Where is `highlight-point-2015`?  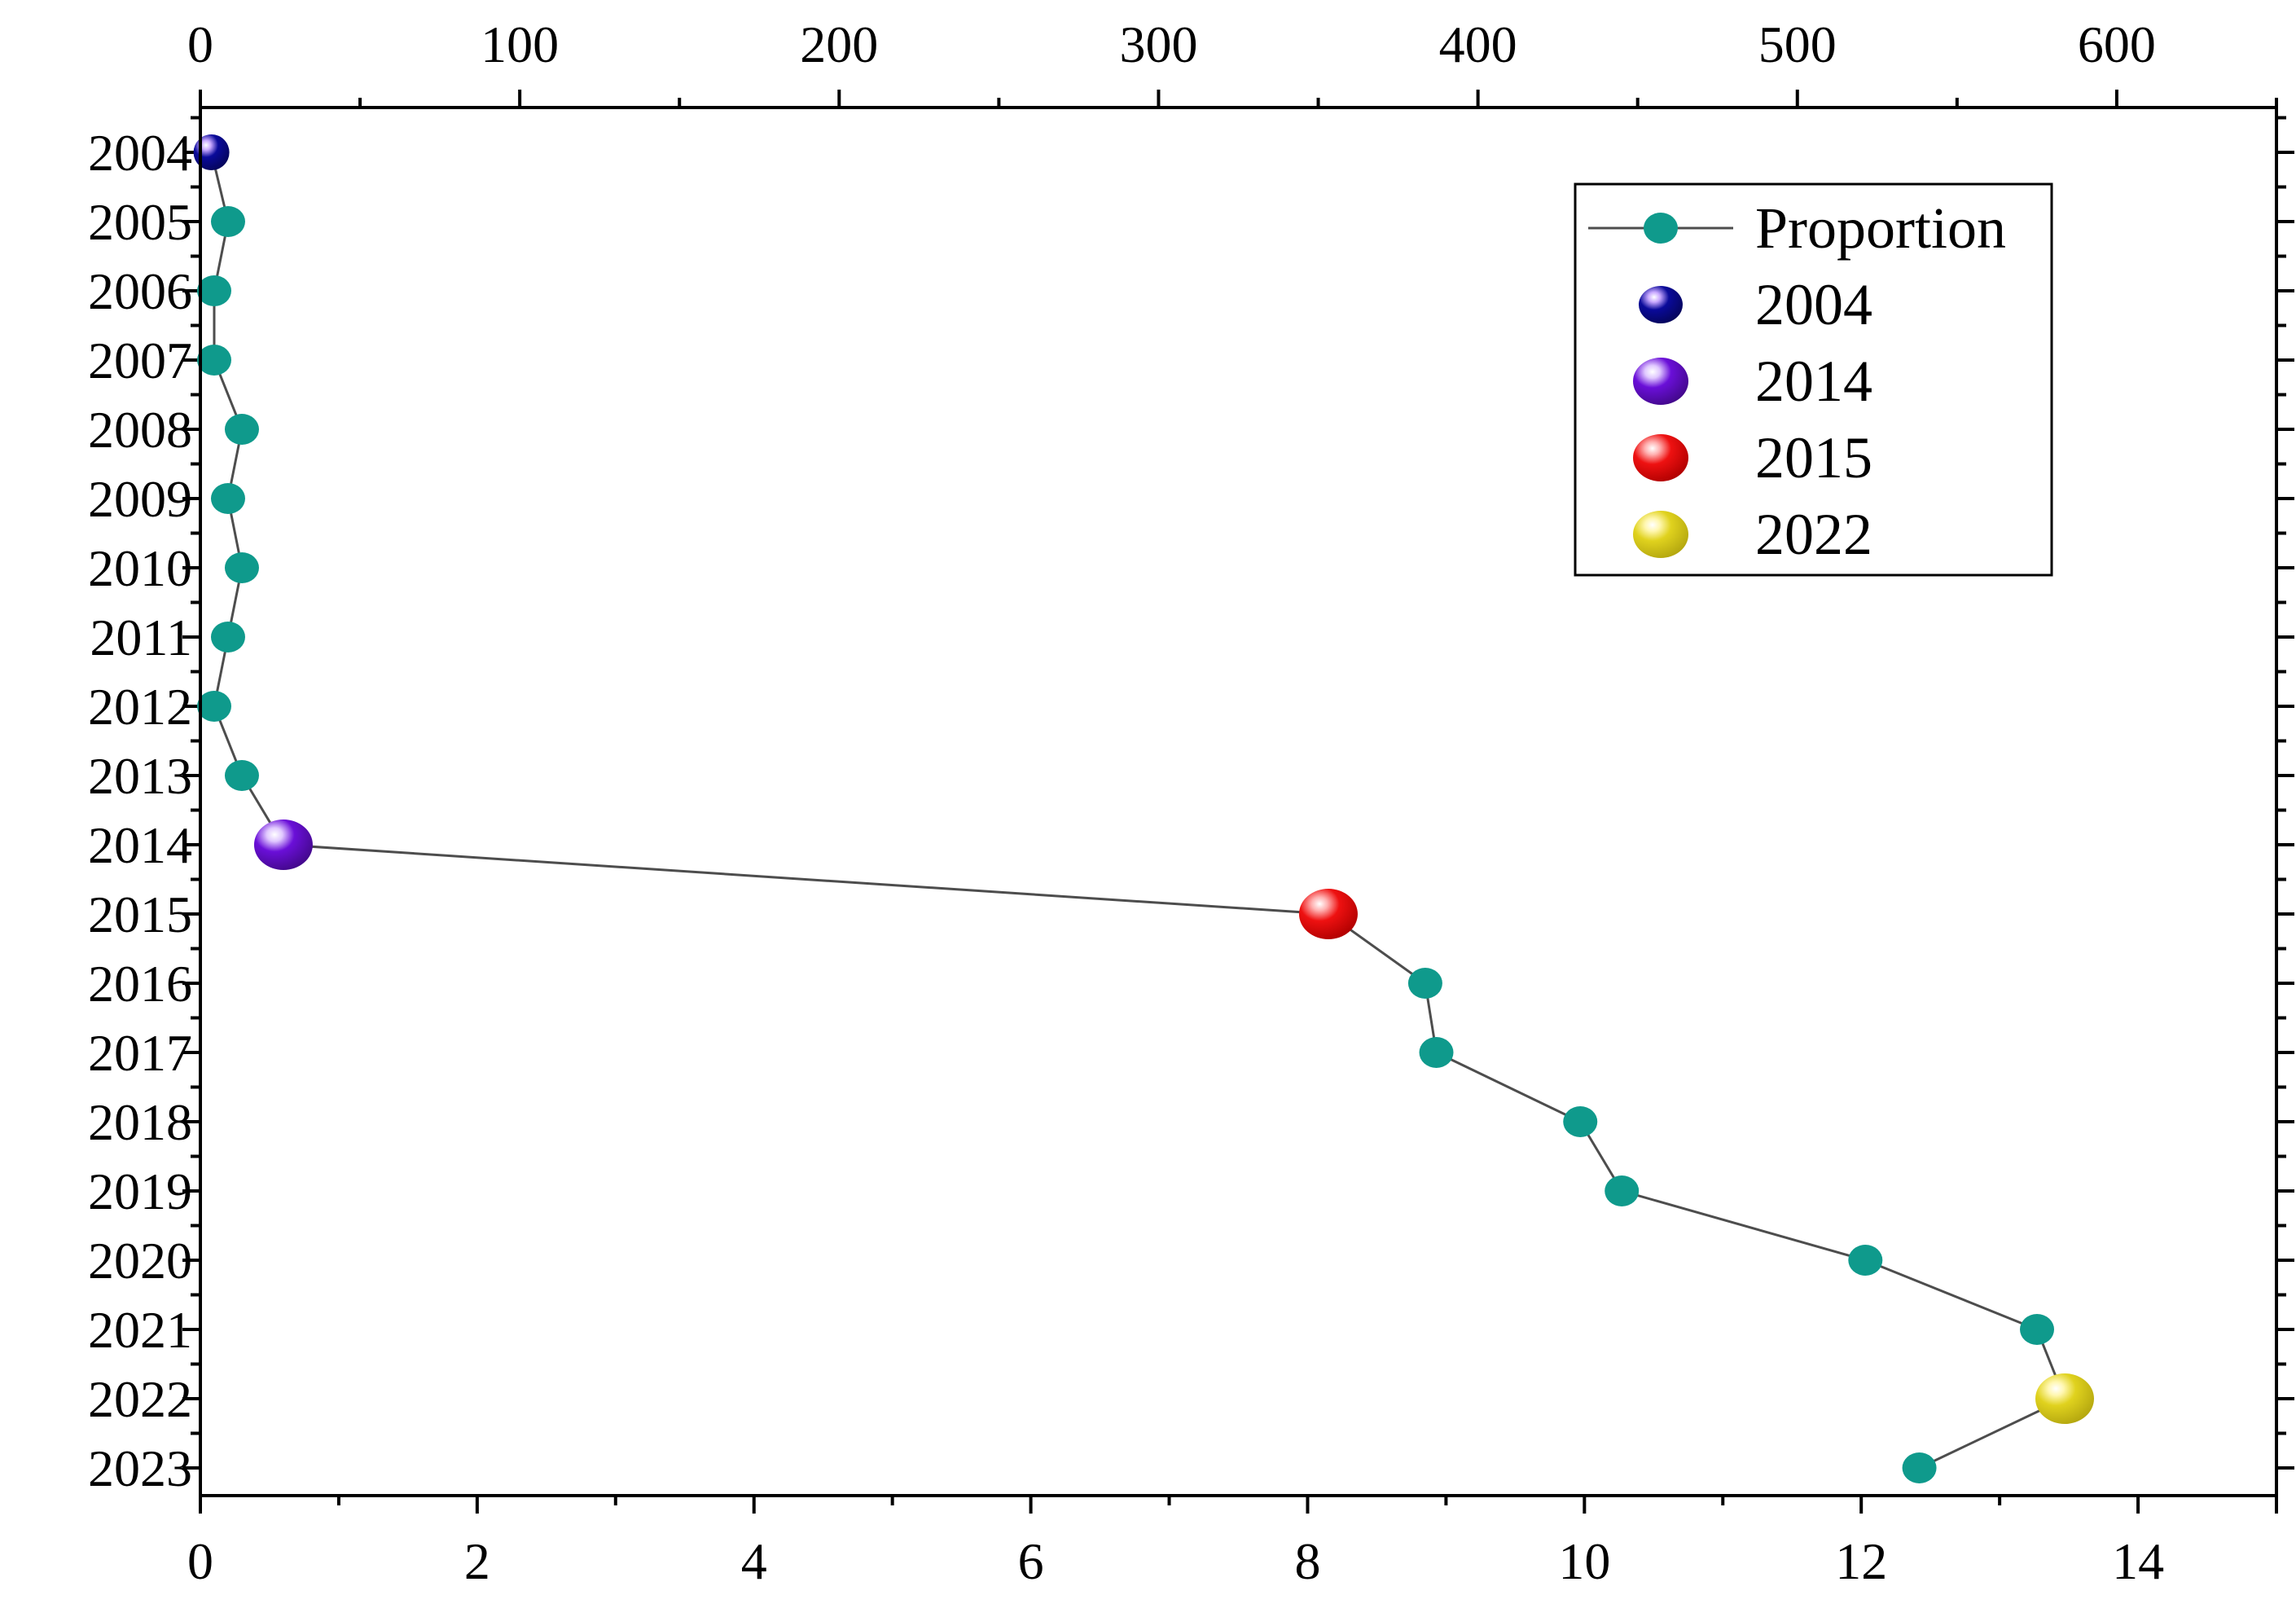 highlight-point-2015 is located at coordinates (1328, 914).